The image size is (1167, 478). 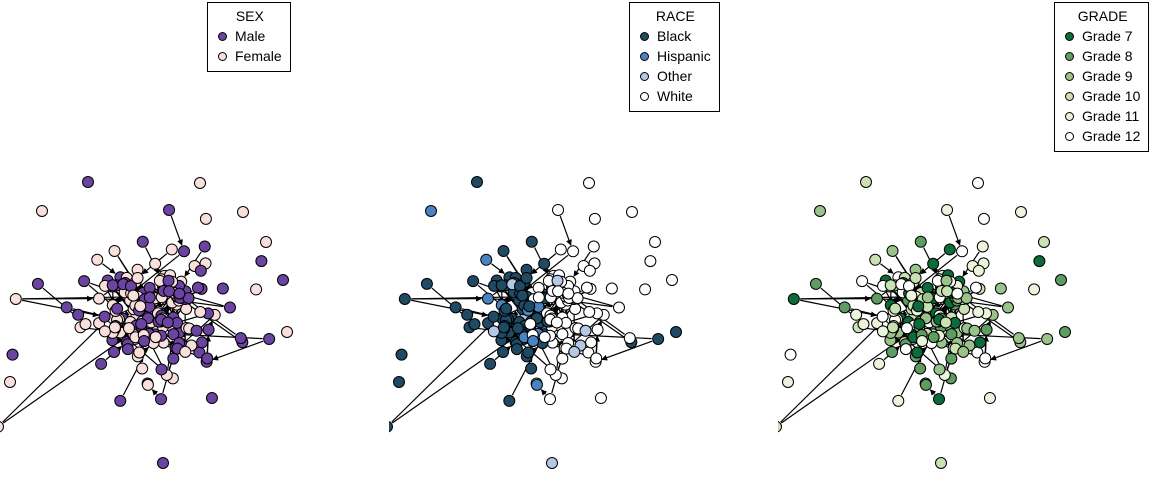 I want to click on legend-title: RACE, so click(x=675, y=16).